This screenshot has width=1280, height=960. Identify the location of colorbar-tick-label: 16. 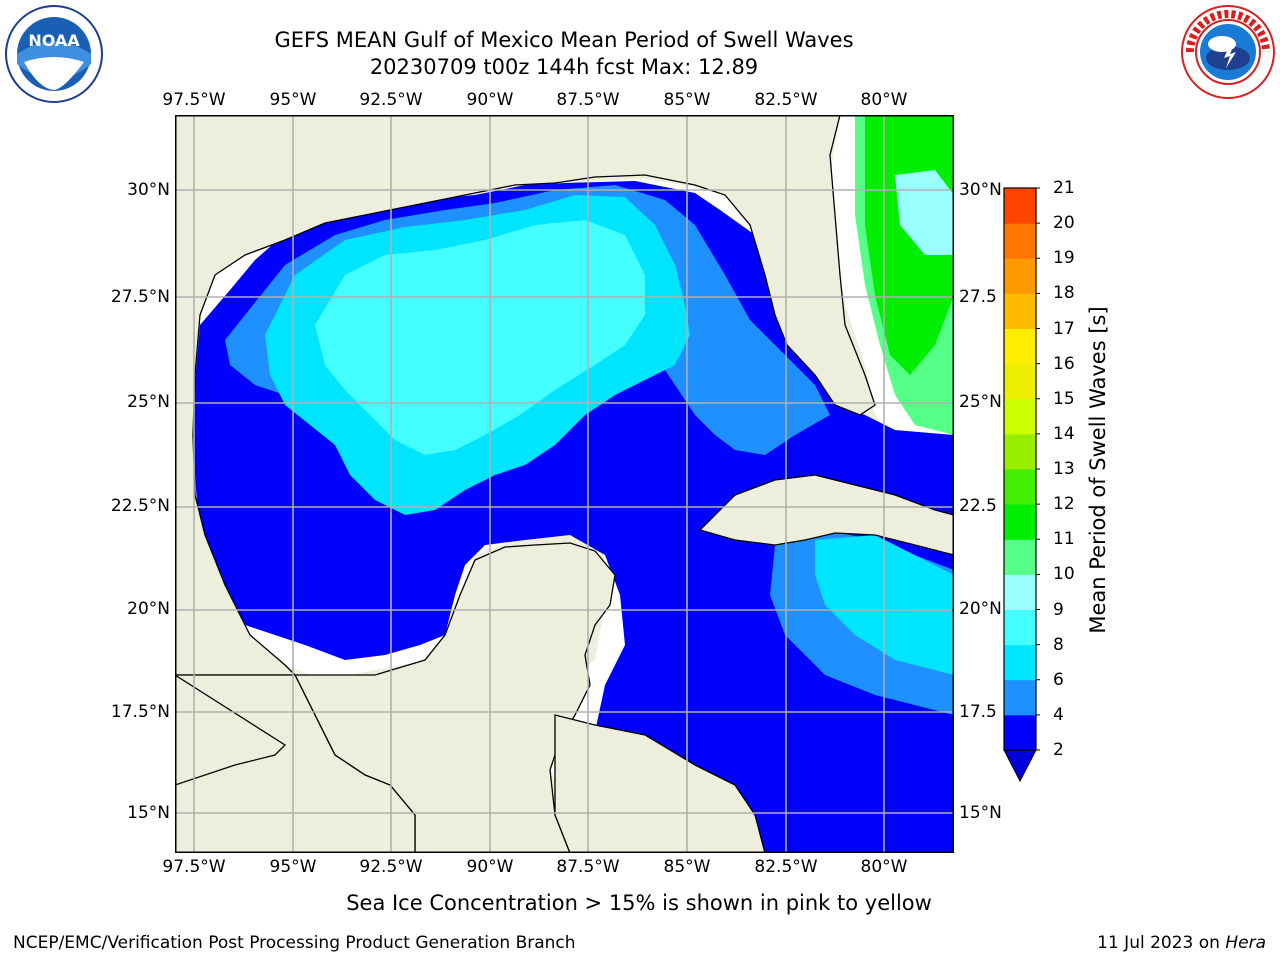
(1064, 363).